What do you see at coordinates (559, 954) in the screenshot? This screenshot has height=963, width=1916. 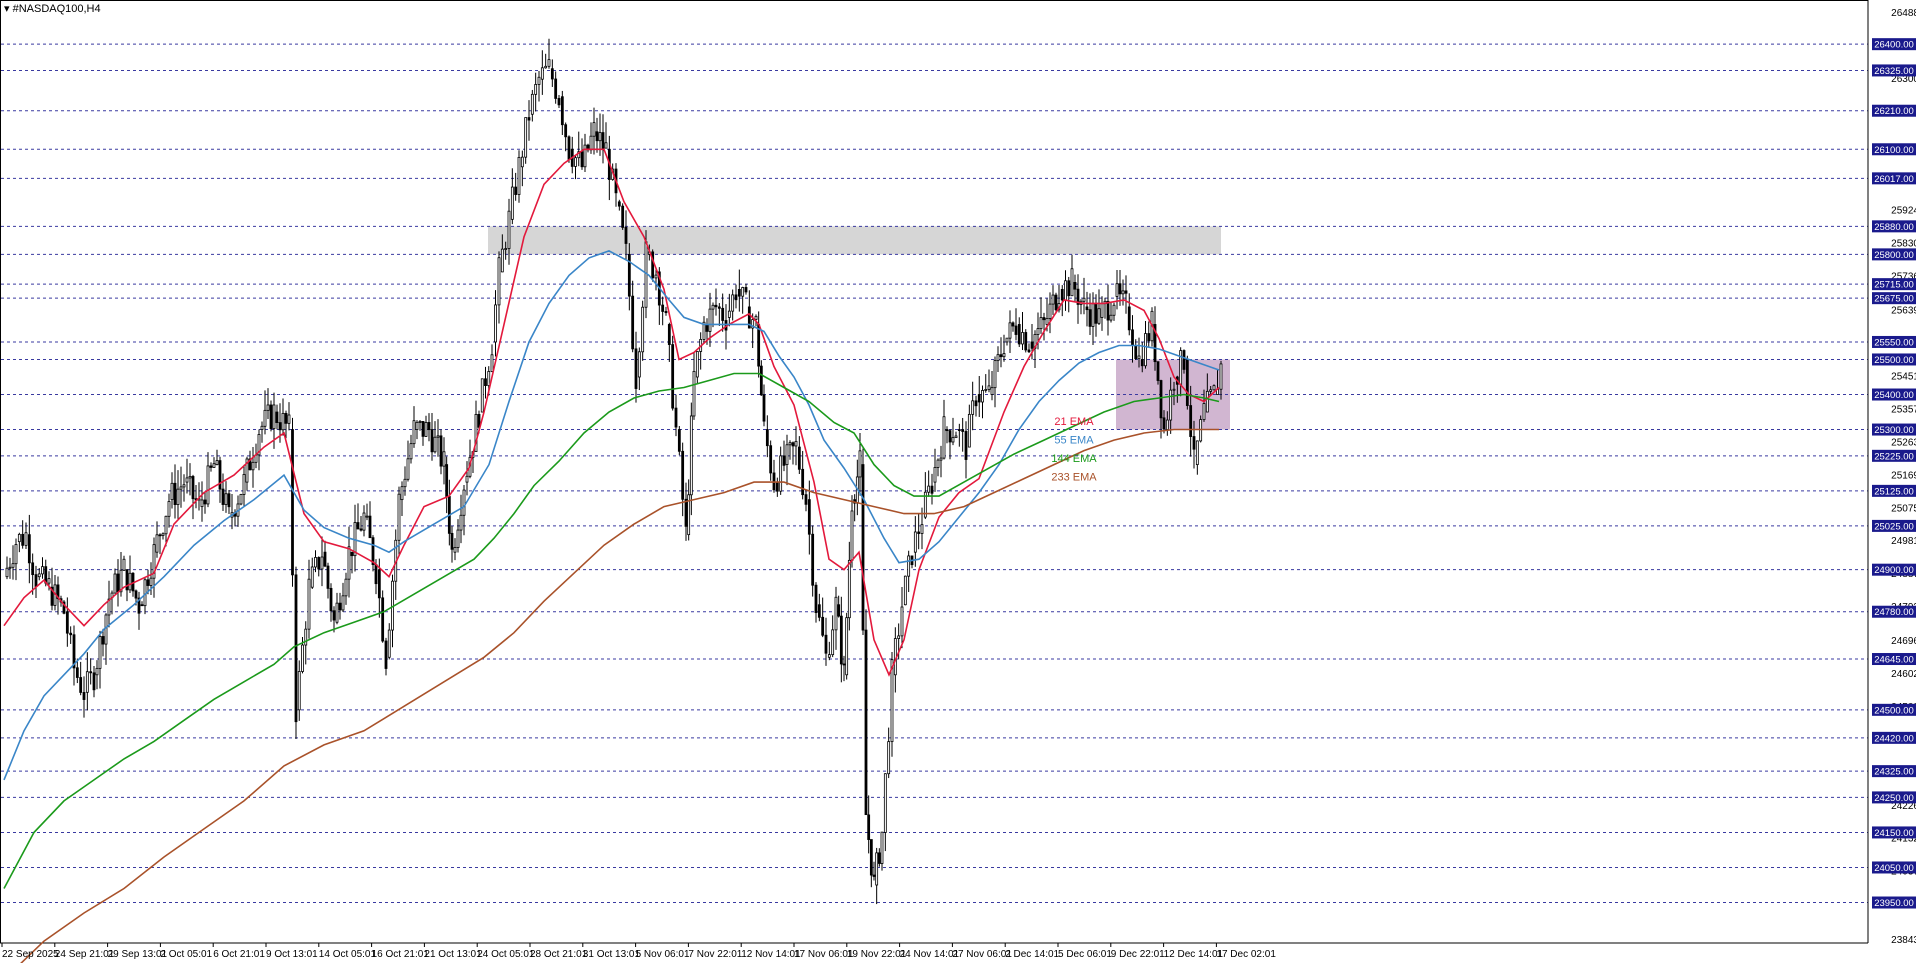 I see `time-tick-label: 28 Oct 21:01` at bounding box center [559, 954].